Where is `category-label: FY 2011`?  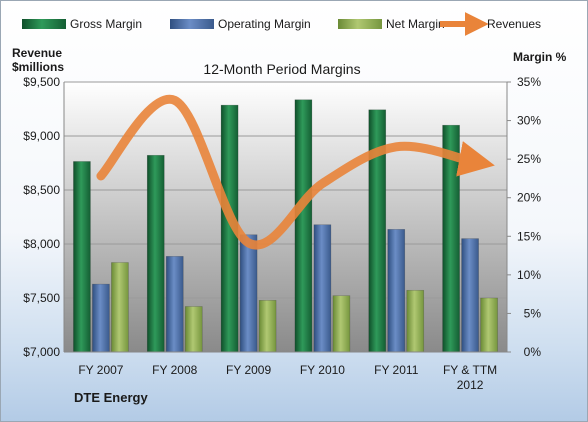
category-label: FY 2011 is located at coordinates (396, 370).